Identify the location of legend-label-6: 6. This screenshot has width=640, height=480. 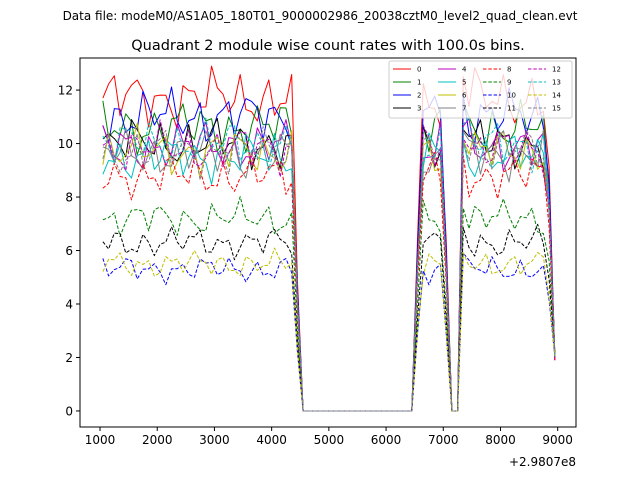
(464, 96).